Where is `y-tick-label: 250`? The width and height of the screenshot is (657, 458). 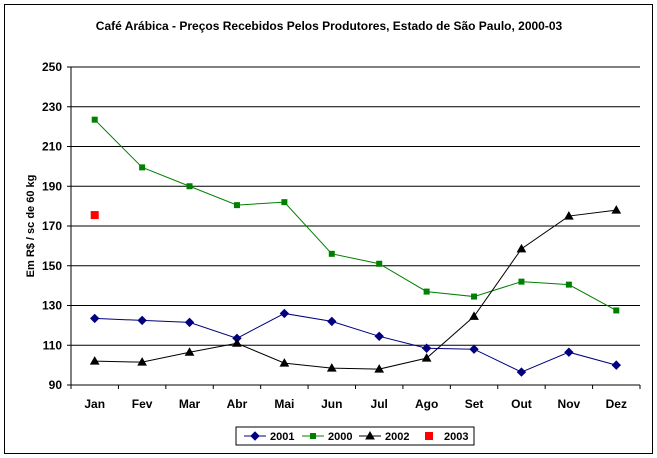
y-tick-label: 250 is located at coordinates (52, 67).